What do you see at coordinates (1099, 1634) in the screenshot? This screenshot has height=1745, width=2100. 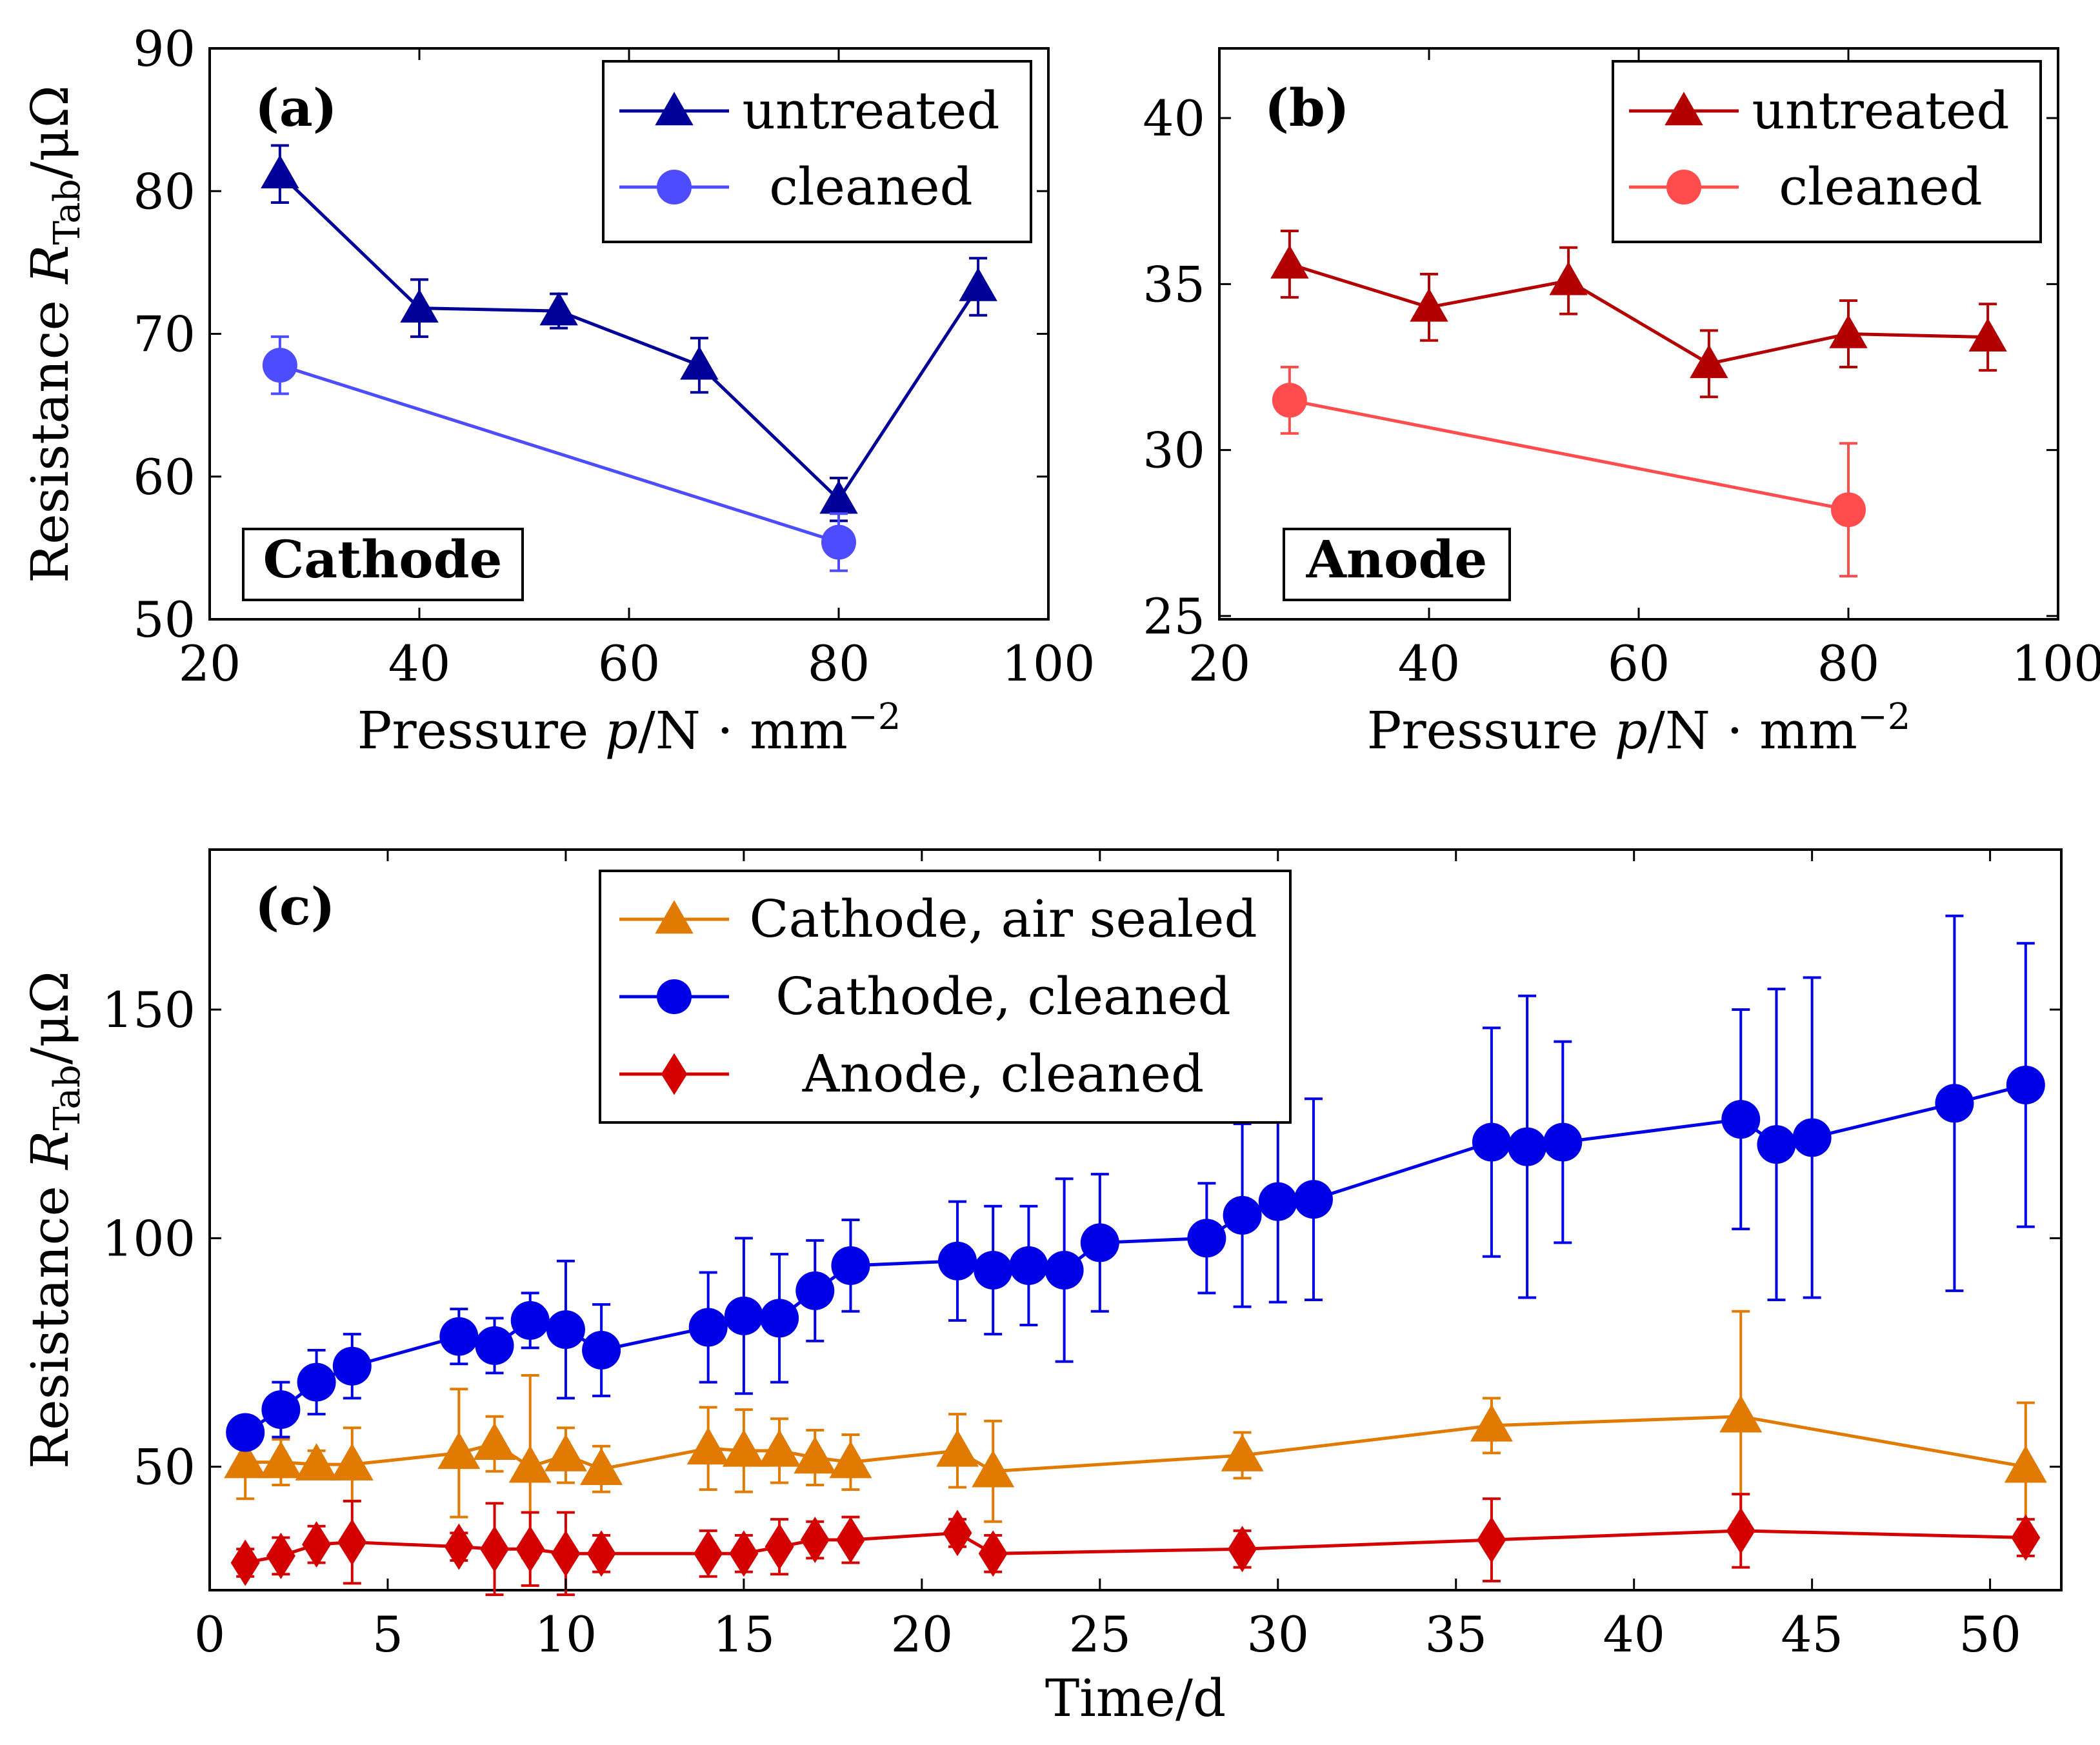 I see `c-xtick-label-5: 25` at bounding box center [1099, 1634].